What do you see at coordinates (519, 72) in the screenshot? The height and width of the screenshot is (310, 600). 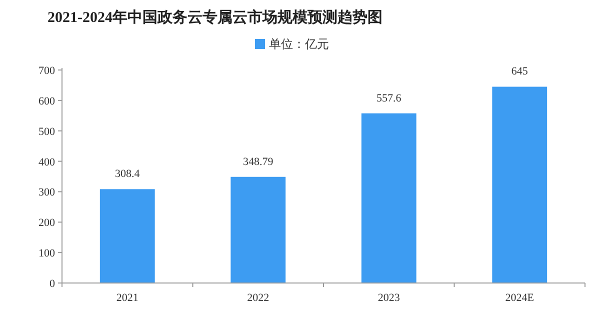 I see `data-label: 645` at bounding box center [519, 72].